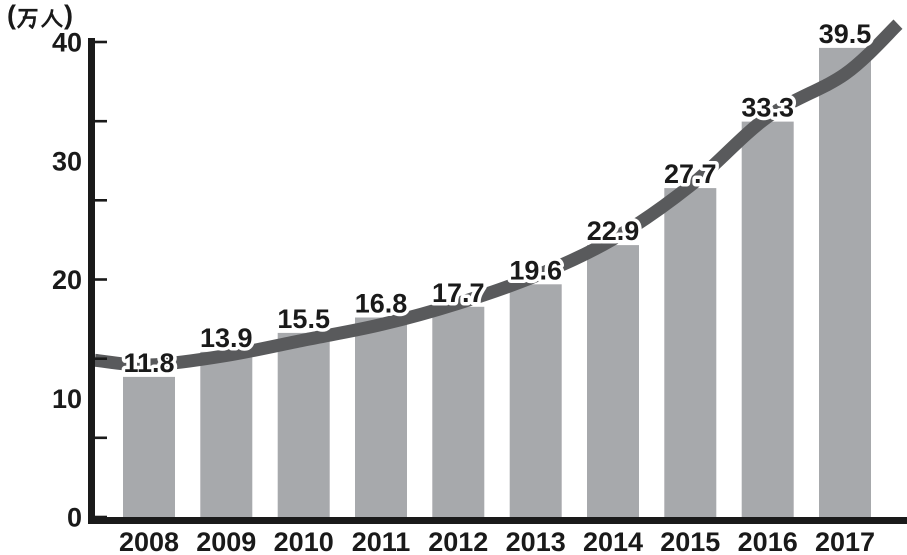 This screenshot has width=907, height=555. I want to click on unit-open-paren: (, so click(11, 15).